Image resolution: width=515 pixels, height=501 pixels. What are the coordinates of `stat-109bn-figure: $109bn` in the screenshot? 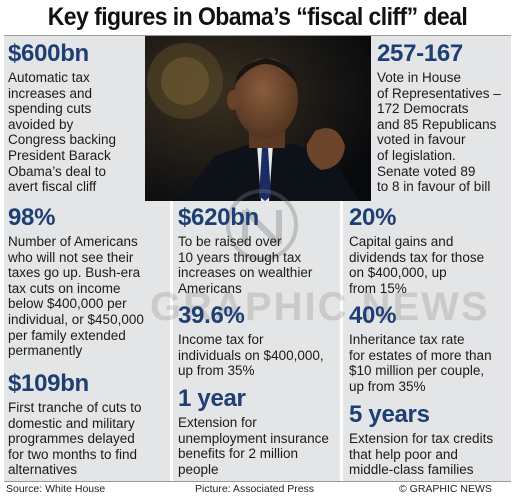 It's located at (48, 383).